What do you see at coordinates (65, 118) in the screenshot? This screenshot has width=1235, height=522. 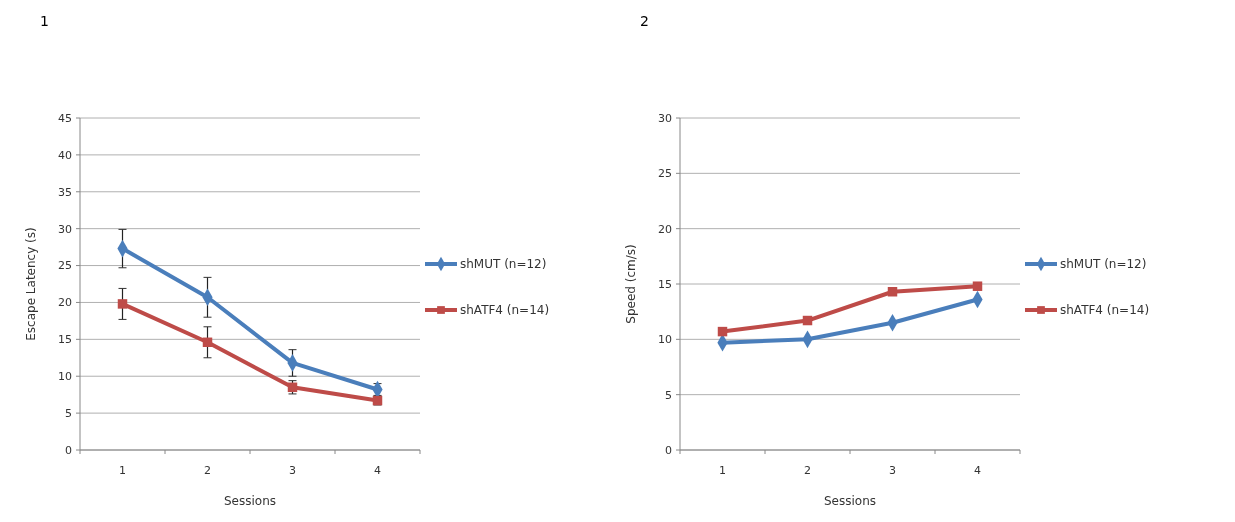 I see `y-tick-label: 45` at bounding box center [65, 118].